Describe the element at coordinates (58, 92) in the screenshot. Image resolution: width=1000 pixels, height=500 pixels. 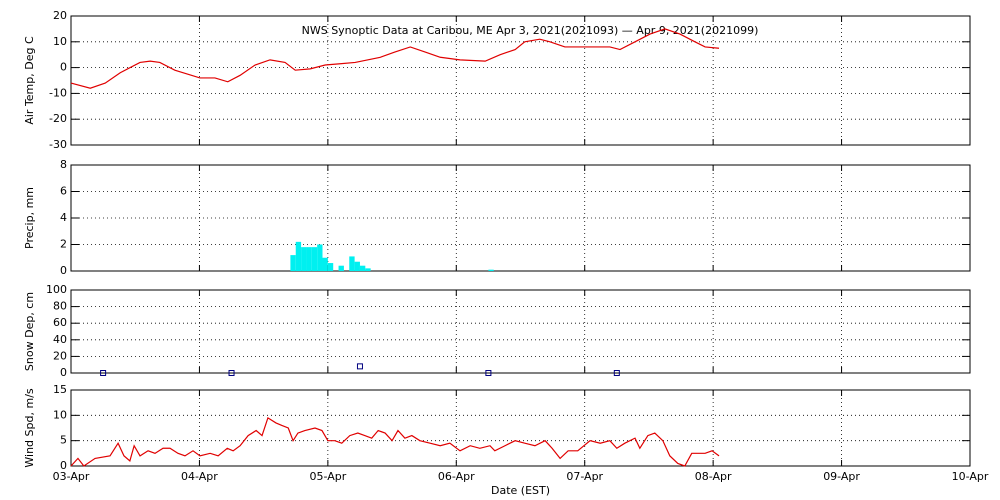
I see `y-tick-label: -10` at that location.